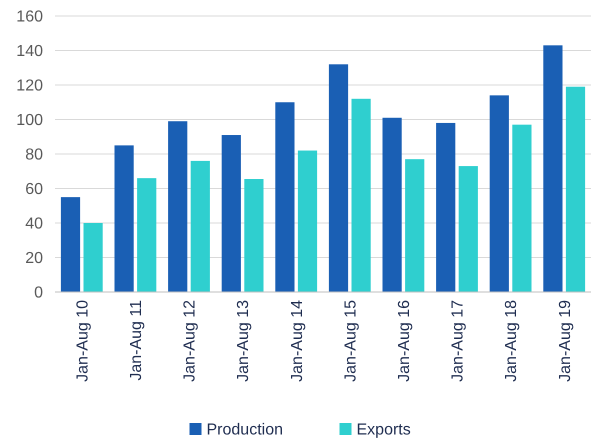 The width and height of the screenshot is (599, 441). What do you see at coordinates (34, 155) in the screenshot?
I see `y-tick-label: 80` at bounding box center [34, 155].